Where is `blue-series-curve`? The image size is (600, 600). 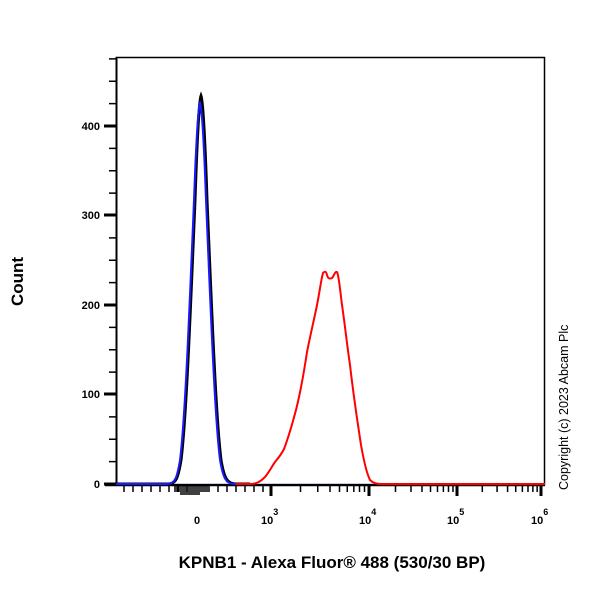 blue-series-curve is located at coordinates (183, 292).